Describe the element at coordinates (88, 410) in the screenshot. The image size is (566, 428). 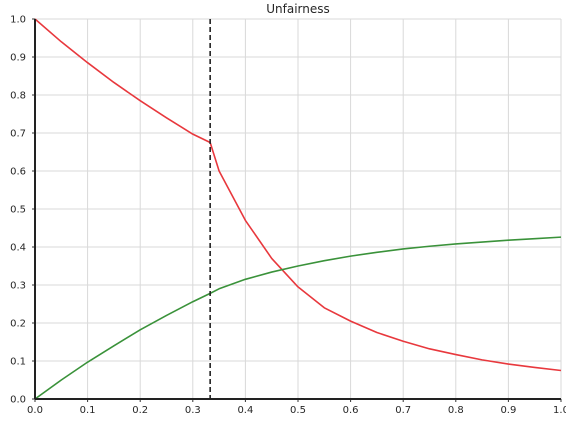
I see `x-tick-label: 0.1` at that location.